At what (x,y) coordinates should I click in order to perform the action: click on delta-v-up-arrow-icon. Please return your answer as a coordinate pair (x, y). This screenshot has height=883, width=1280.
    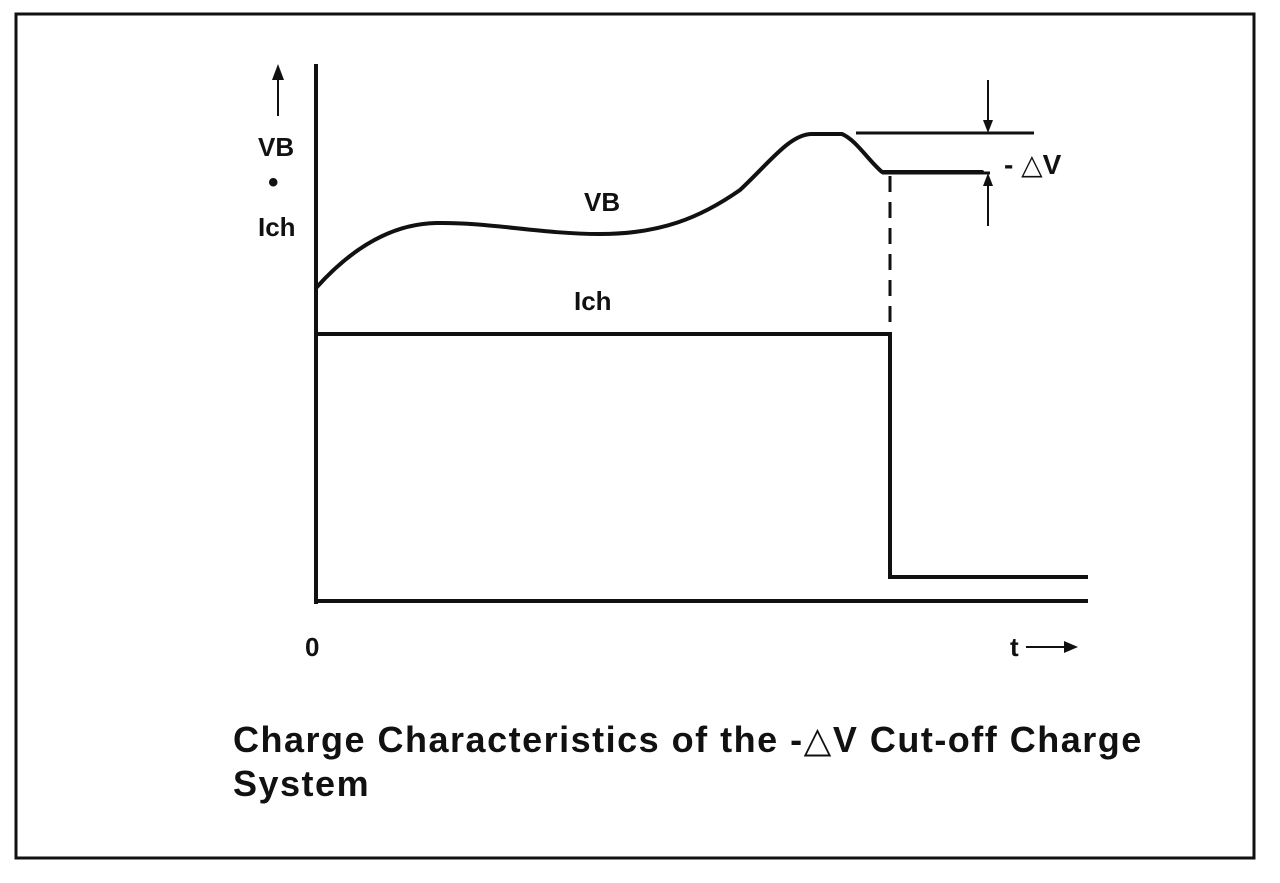
    Looking at the image, I should click on (988, 199).